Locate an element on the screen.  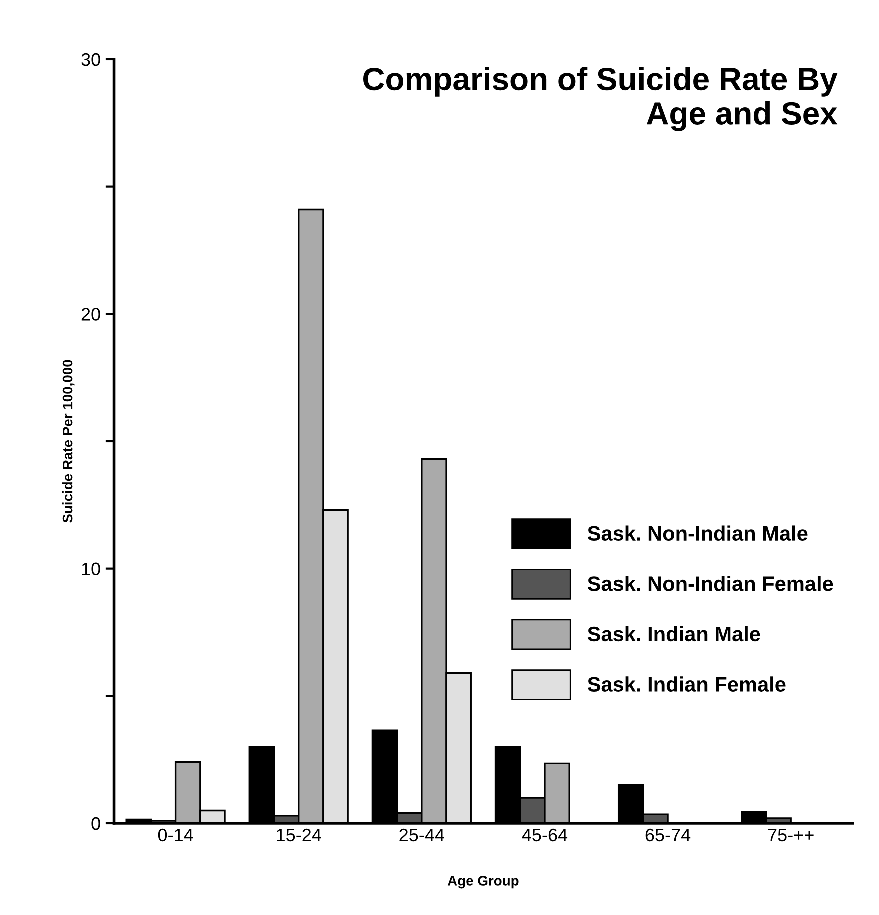
y-tick-label: 0 is located at coordinates (96, 823).